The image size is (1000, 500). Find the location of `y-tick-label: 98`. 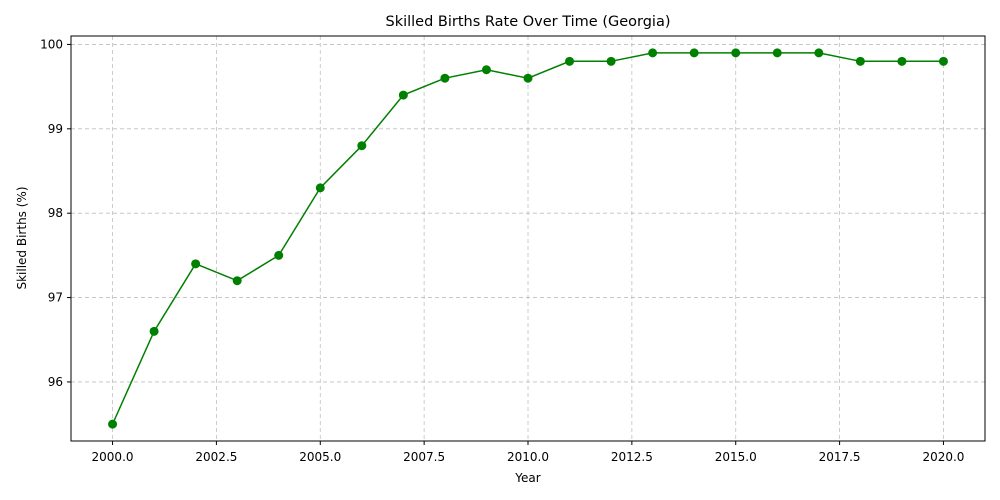

y-tick-label: 98 is located at coordinates (55, 213).